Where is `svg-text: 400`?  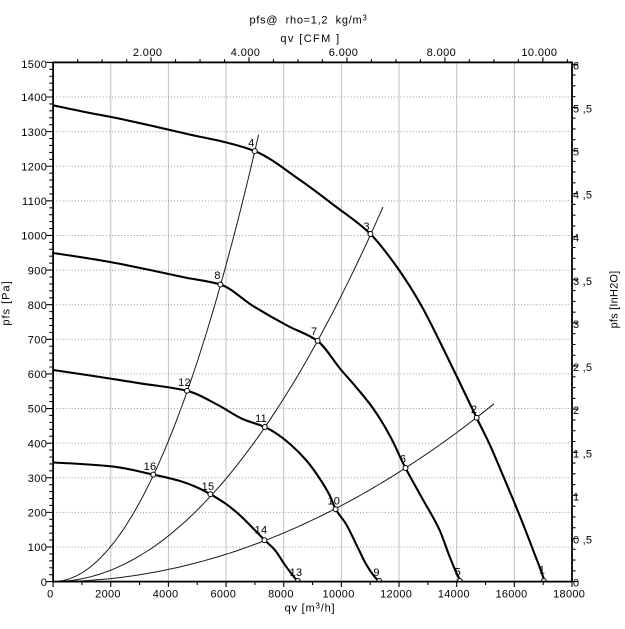
svg-text: 400 is located at coordinates (38, 444).